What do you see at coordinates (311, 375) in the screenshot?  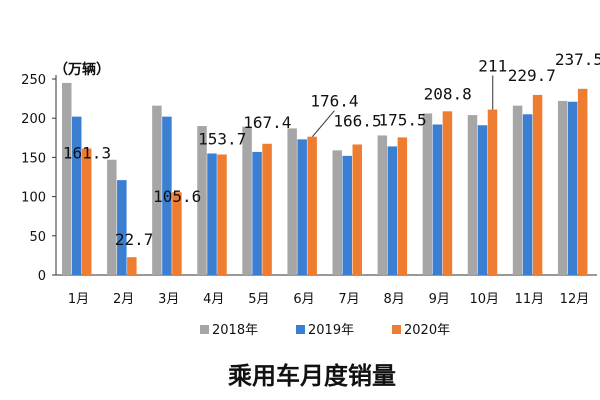 I see `chart-title: 乘用车月度销量` at bounding box center [311, 375].